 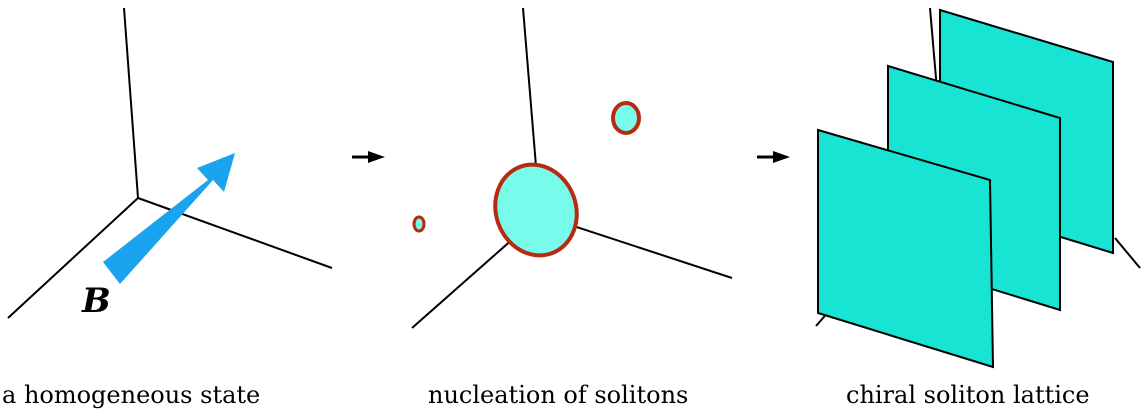 What do you see at coordinates (73, 258) in the screenshot?
I see `axis-left` at bounding box center [73, 258].